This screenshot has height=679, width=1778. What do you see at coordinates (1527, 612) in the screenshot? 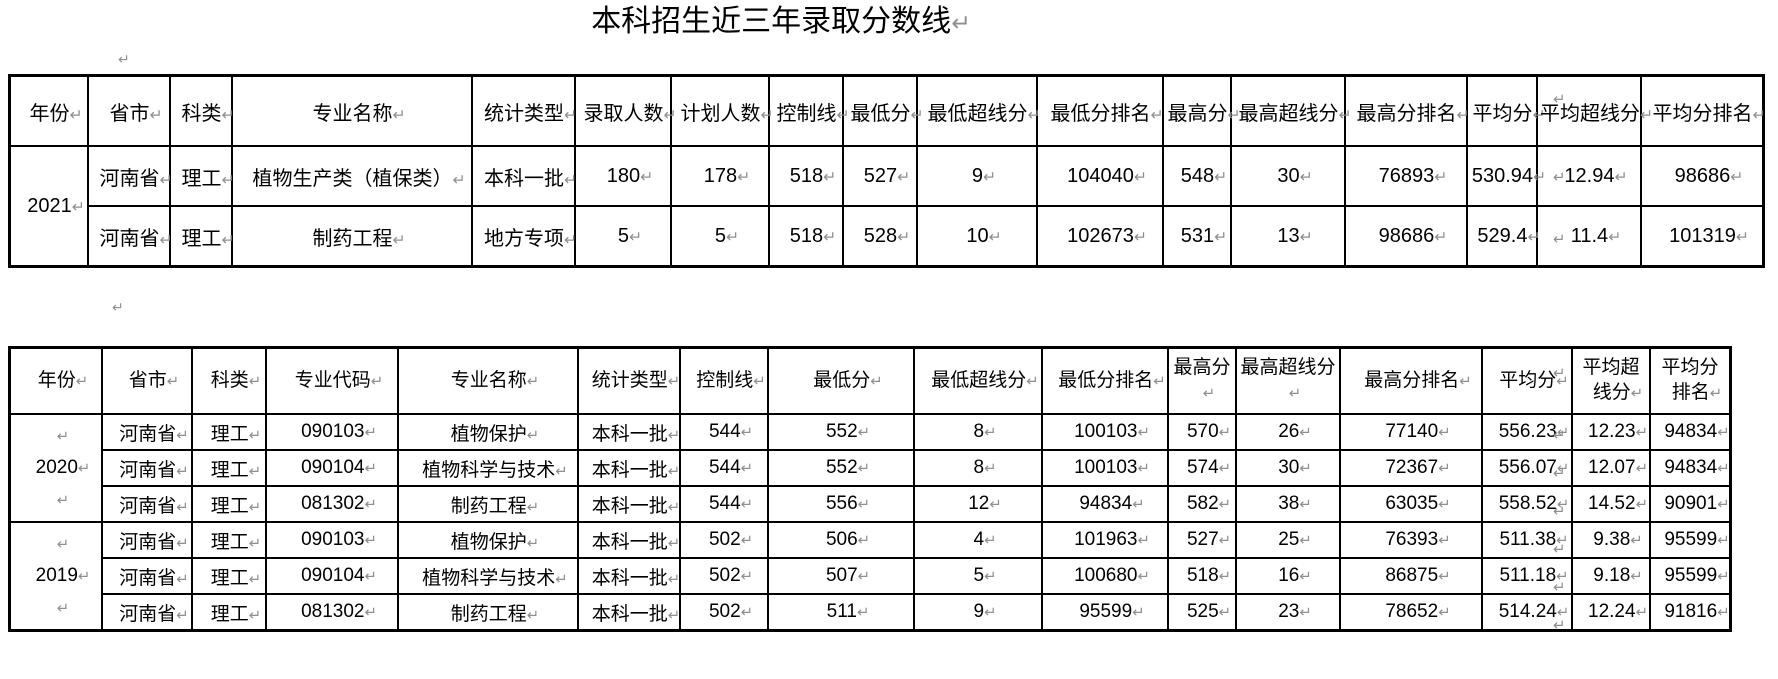
I see `cell-avg-score: 514.24↵` at bounding box center [1527, 612].